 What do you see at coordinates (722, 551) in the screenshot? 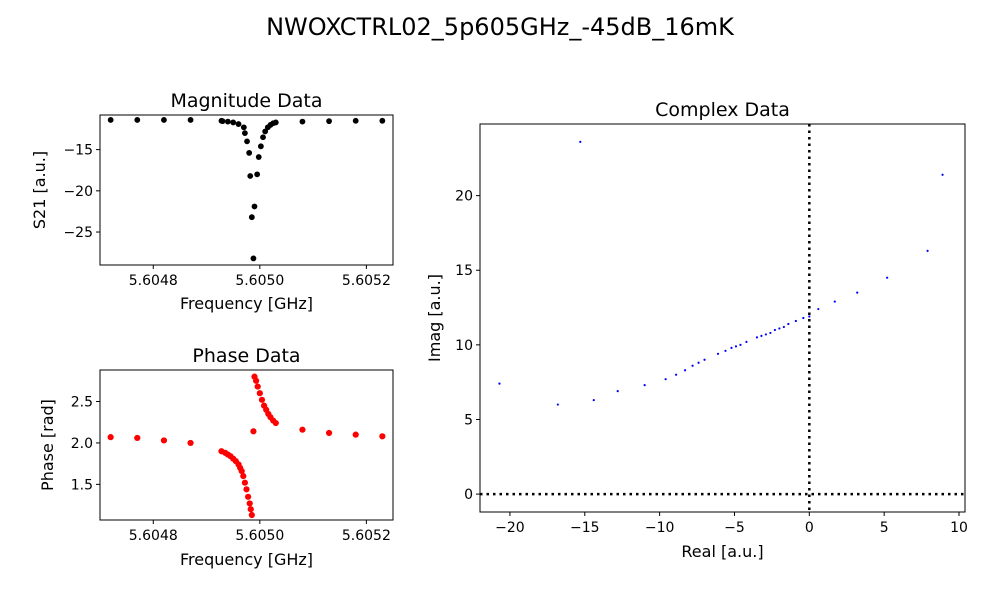
I see `complex-xlabel: Real [a.u.]` at bounding box center [722, 551].